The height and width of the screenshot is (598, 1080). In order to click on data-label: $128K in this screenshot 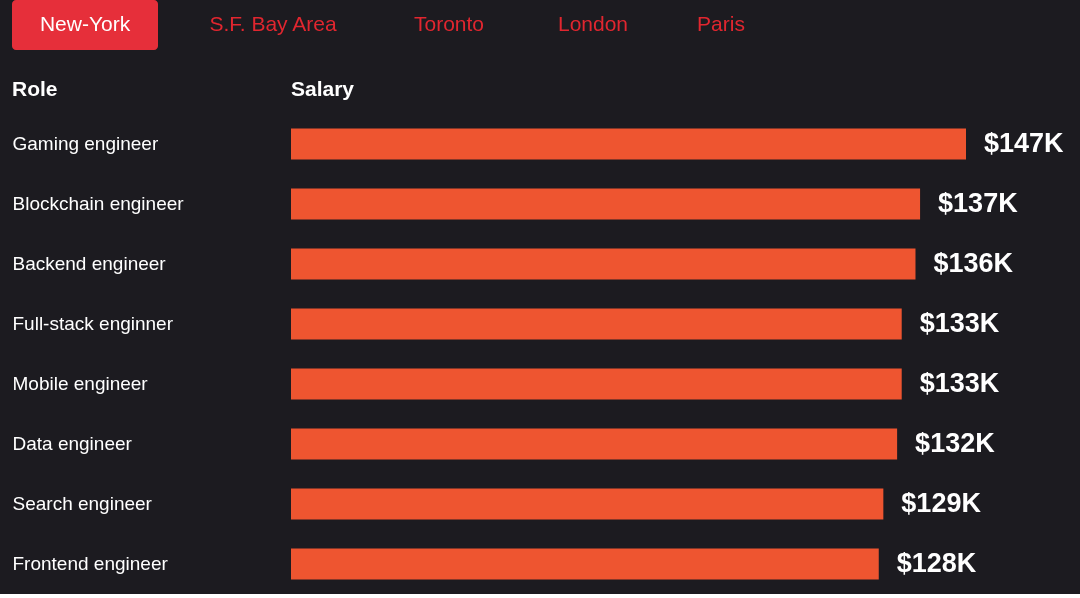, I will do `click(936, 563)`.